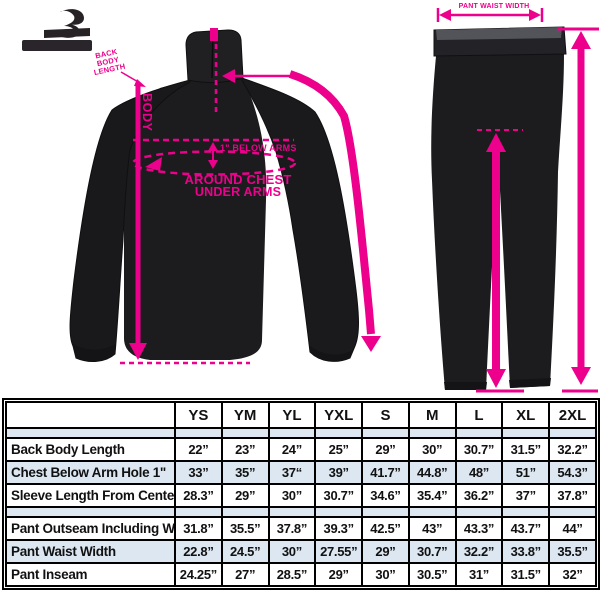 The height and width of the screenshot is (600, 600). I want to click on size-cell: 27”, so click(245, 574).